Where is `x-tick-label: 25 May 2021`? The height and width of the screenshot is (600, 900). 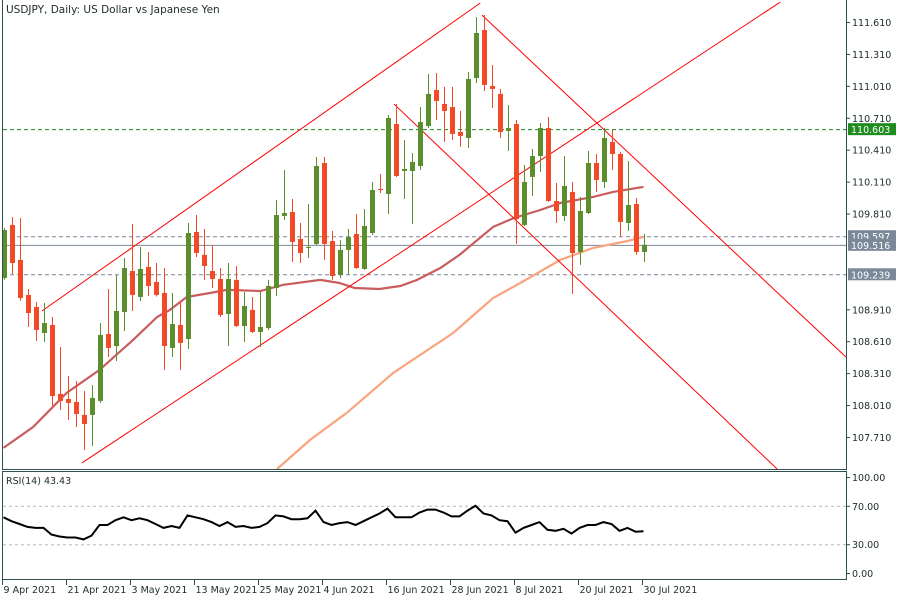 x-tick-label: 25 May 2021 is located at coordinates (291, 590).